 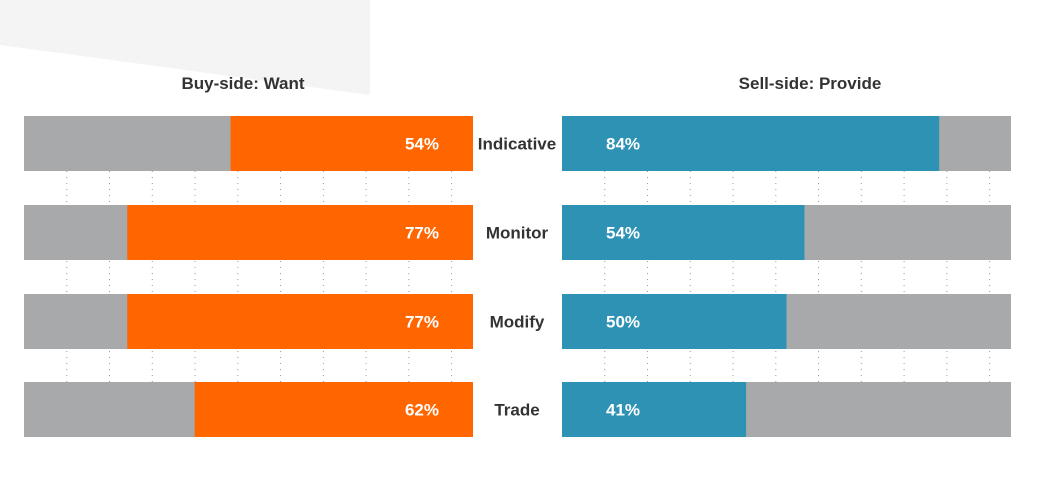 I want to click on sell-value-label-monitor: 54%, so click(x=623, y=233).